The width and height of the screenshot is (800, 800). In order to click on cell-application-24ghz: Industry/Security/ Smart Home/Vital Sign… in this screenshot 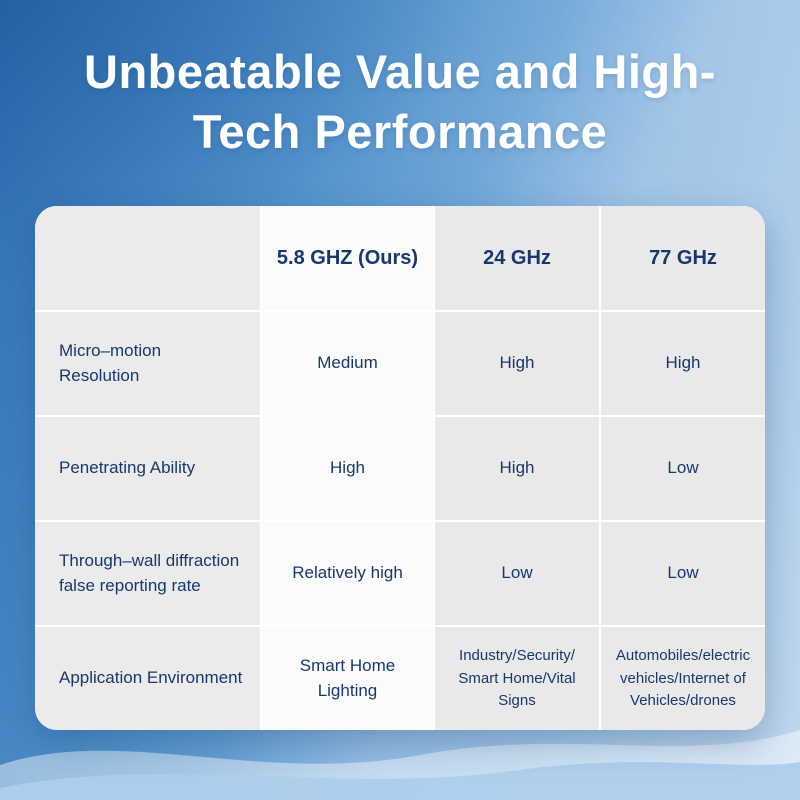, I will do `click(517, 679)`.